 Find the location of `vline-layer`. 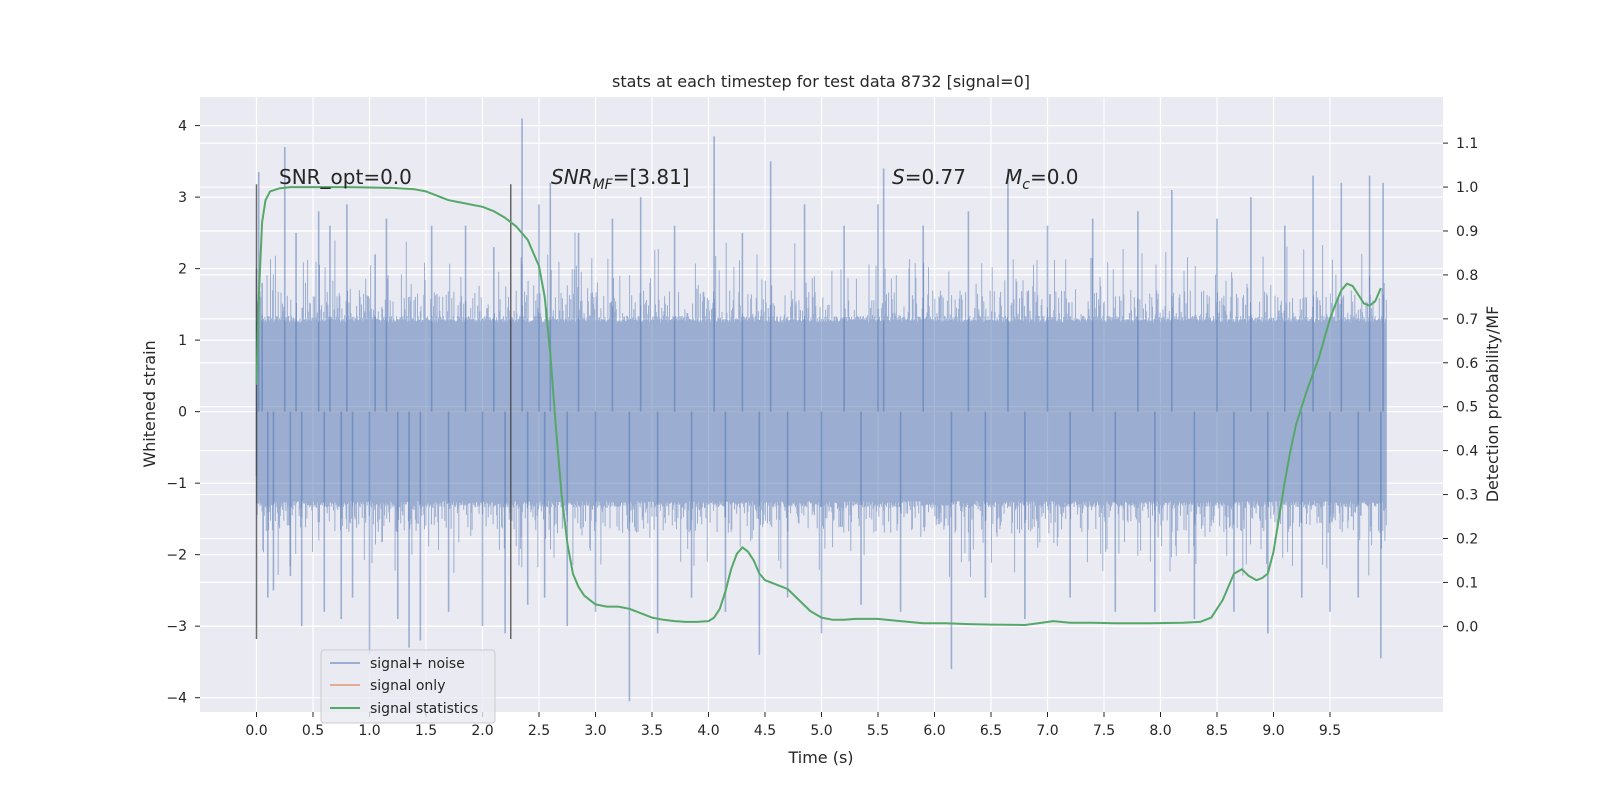

vline-layer is located at coordinates (383, 412).